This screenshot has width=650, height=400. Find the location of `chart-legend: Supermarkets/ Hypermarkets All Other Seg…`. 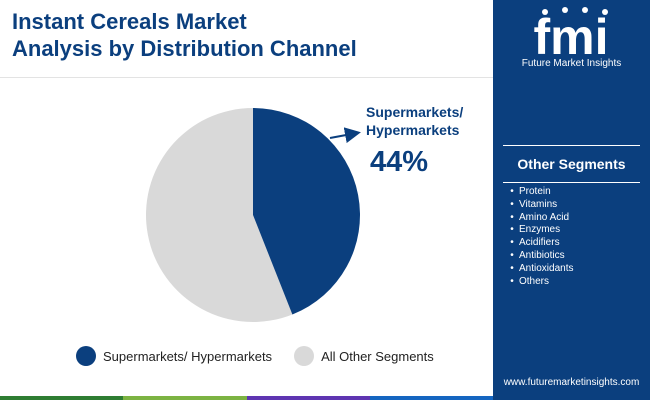

chart-legend: Supermarkets/ Hypermarkets All Other Seg… is located at coordinates (266, 356).